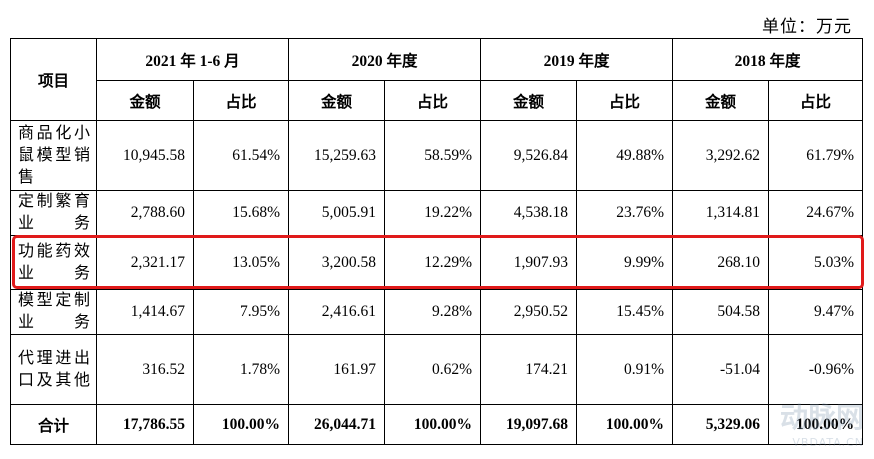 Image resolution: width=874 pixels, height=459 pixels. What do you see at coordinates (385, 59) in the screenshot?
I see `header-period: 2020 年度` at bounding box center [385, 59].